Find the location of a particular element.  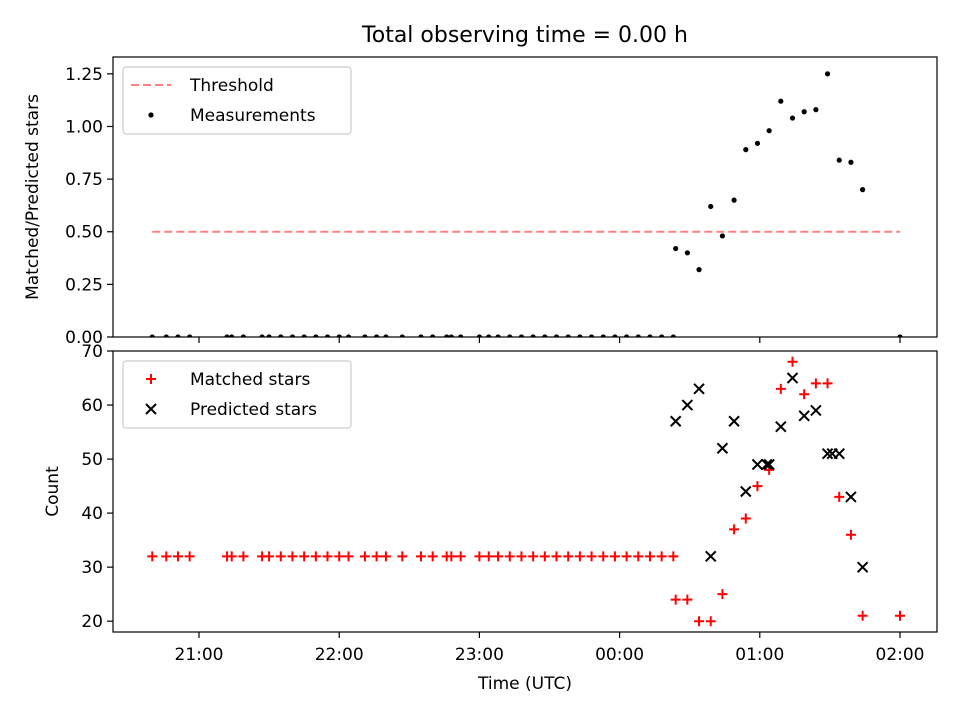

legend-box is located at coordinates (237, 100).